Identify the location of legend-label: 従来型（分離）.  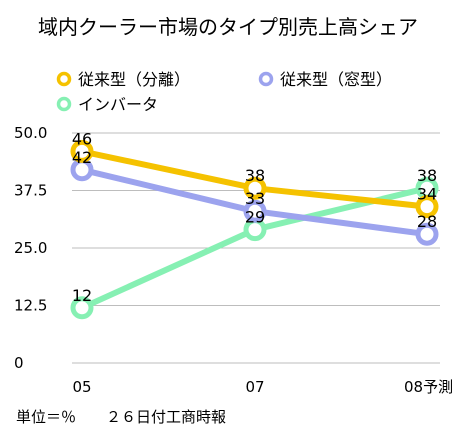
(134, 79).